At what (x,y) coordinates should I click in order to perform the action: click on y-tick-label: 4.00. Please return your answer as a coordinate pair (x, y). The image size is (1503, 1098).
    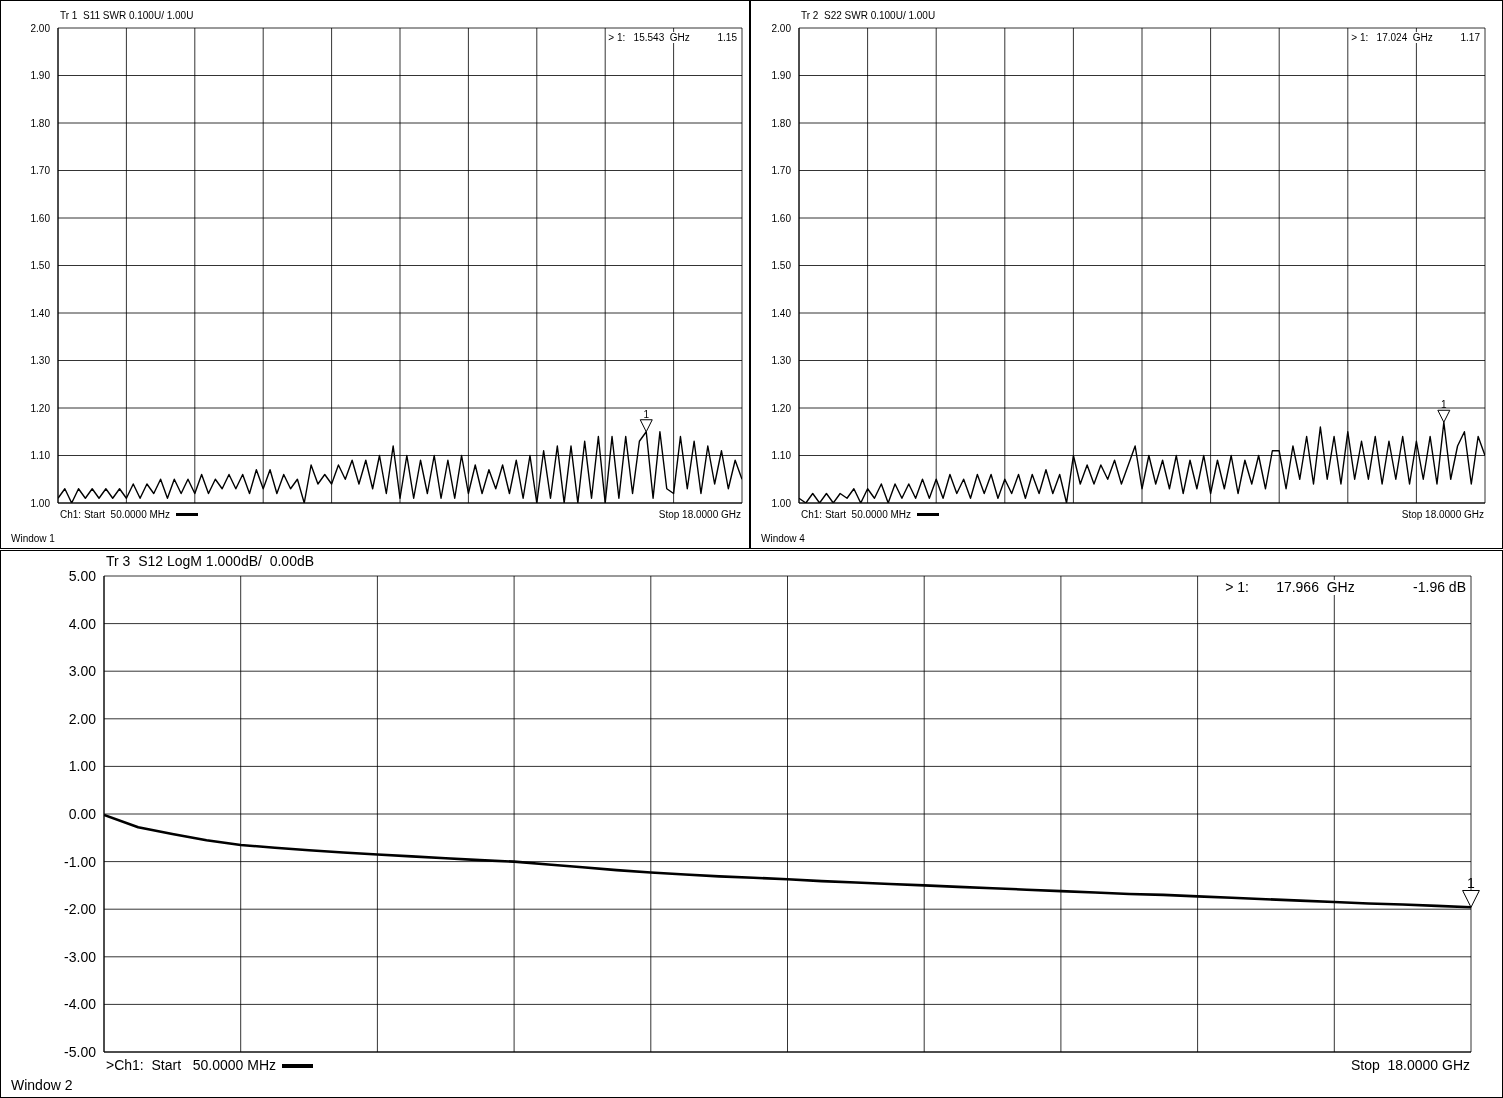
    Looking at the image, I should click on (82, 623).